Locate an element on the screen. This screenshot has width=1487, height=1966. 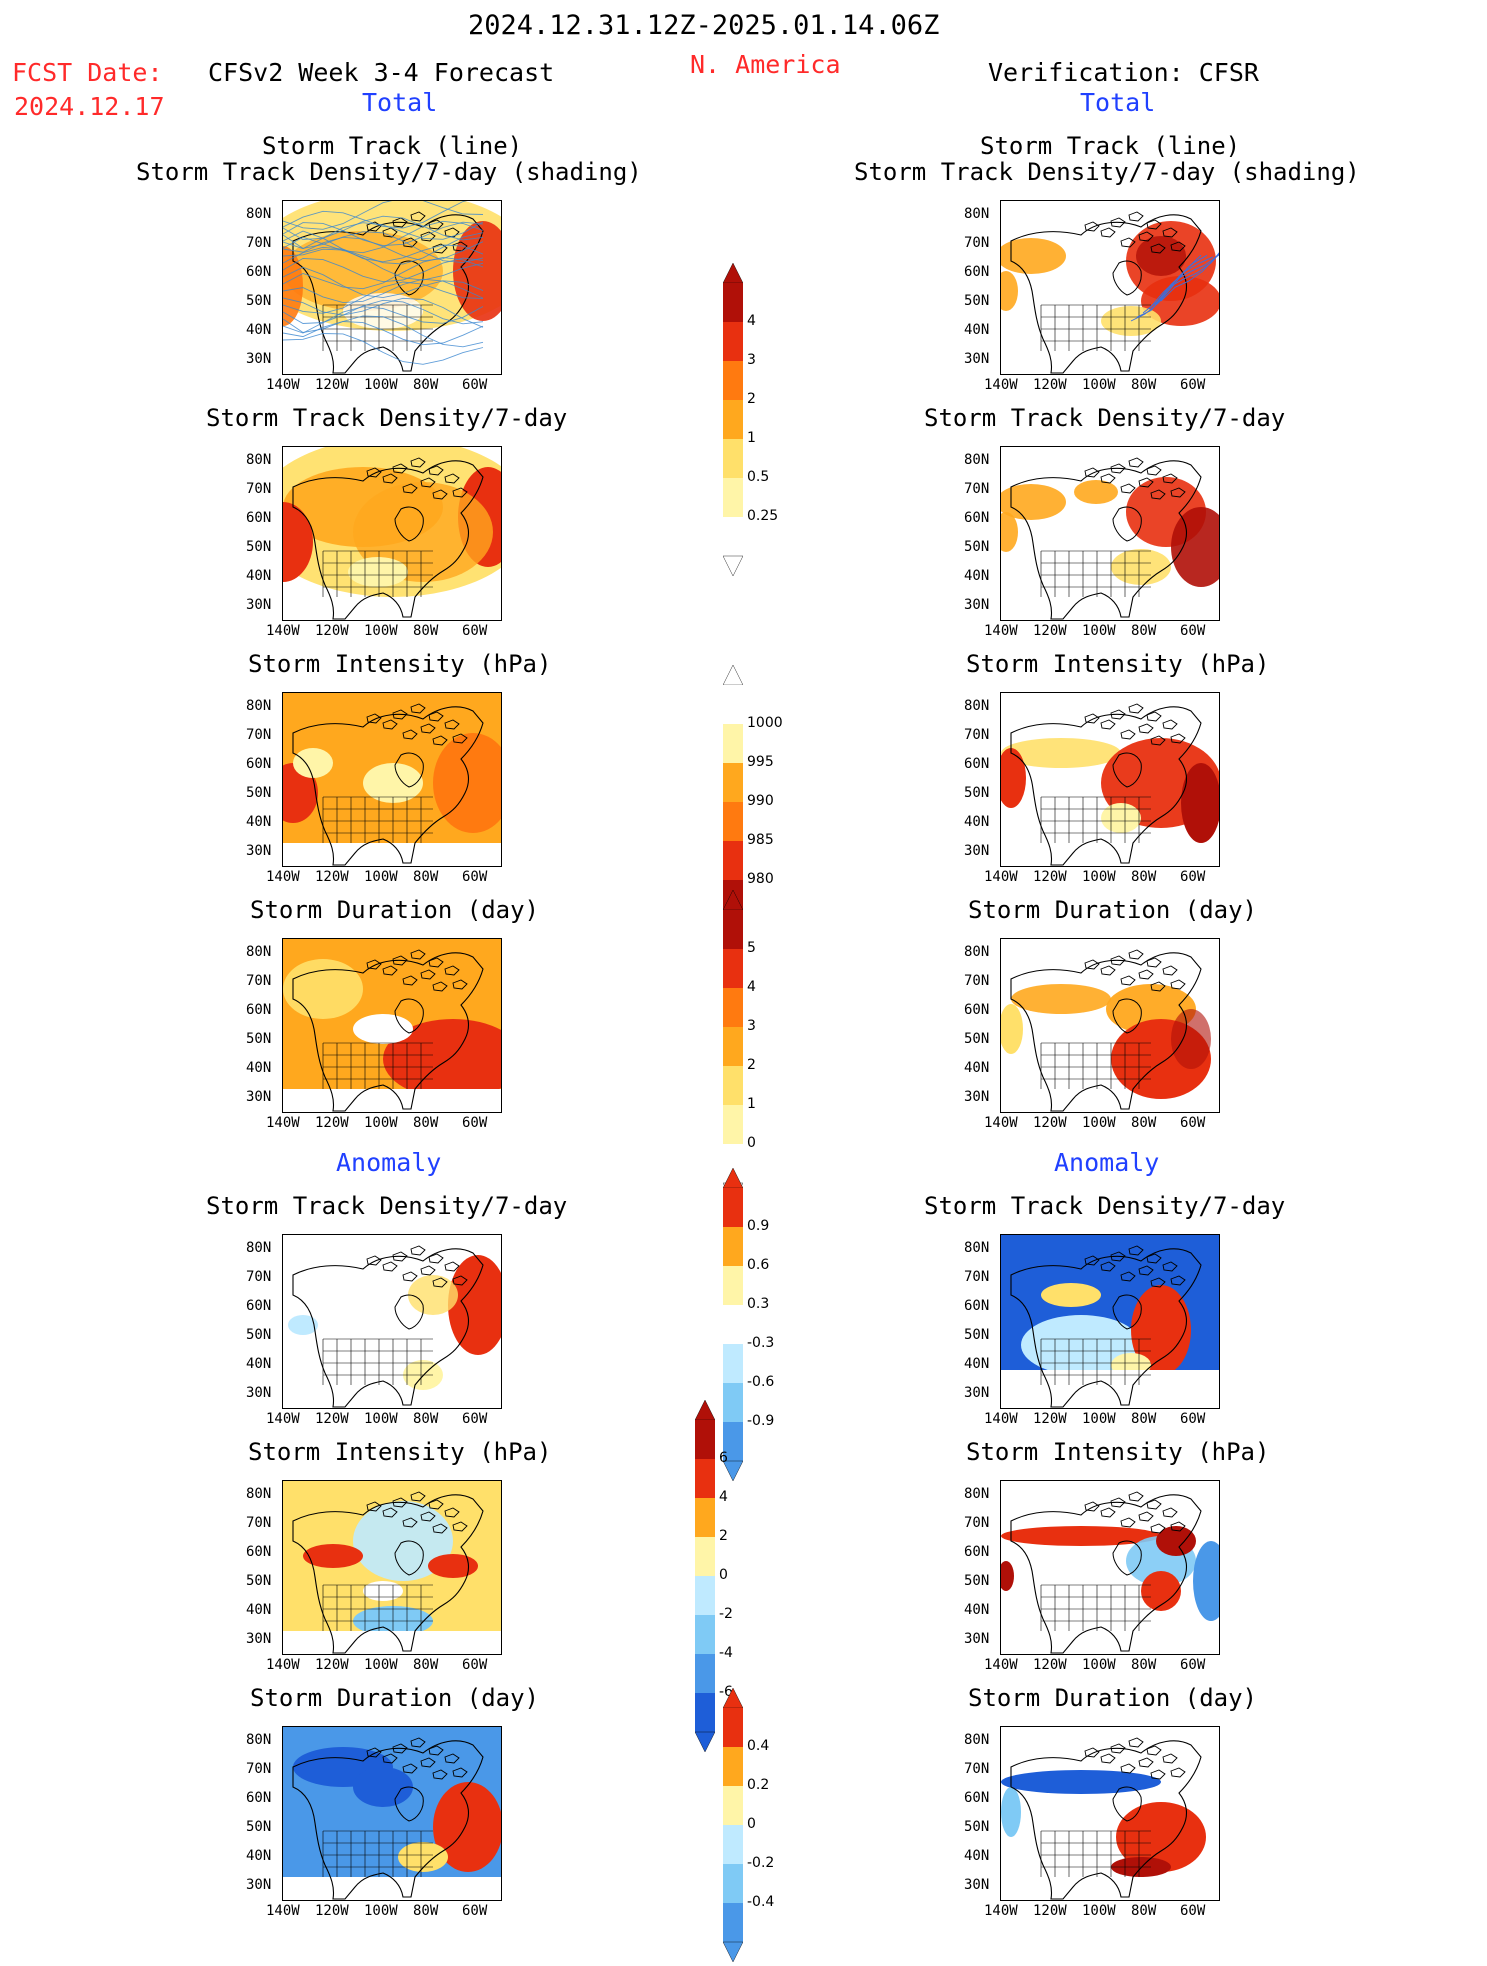
colorbar-tick-label: -0.2 is located at coordinates (761, 1863).